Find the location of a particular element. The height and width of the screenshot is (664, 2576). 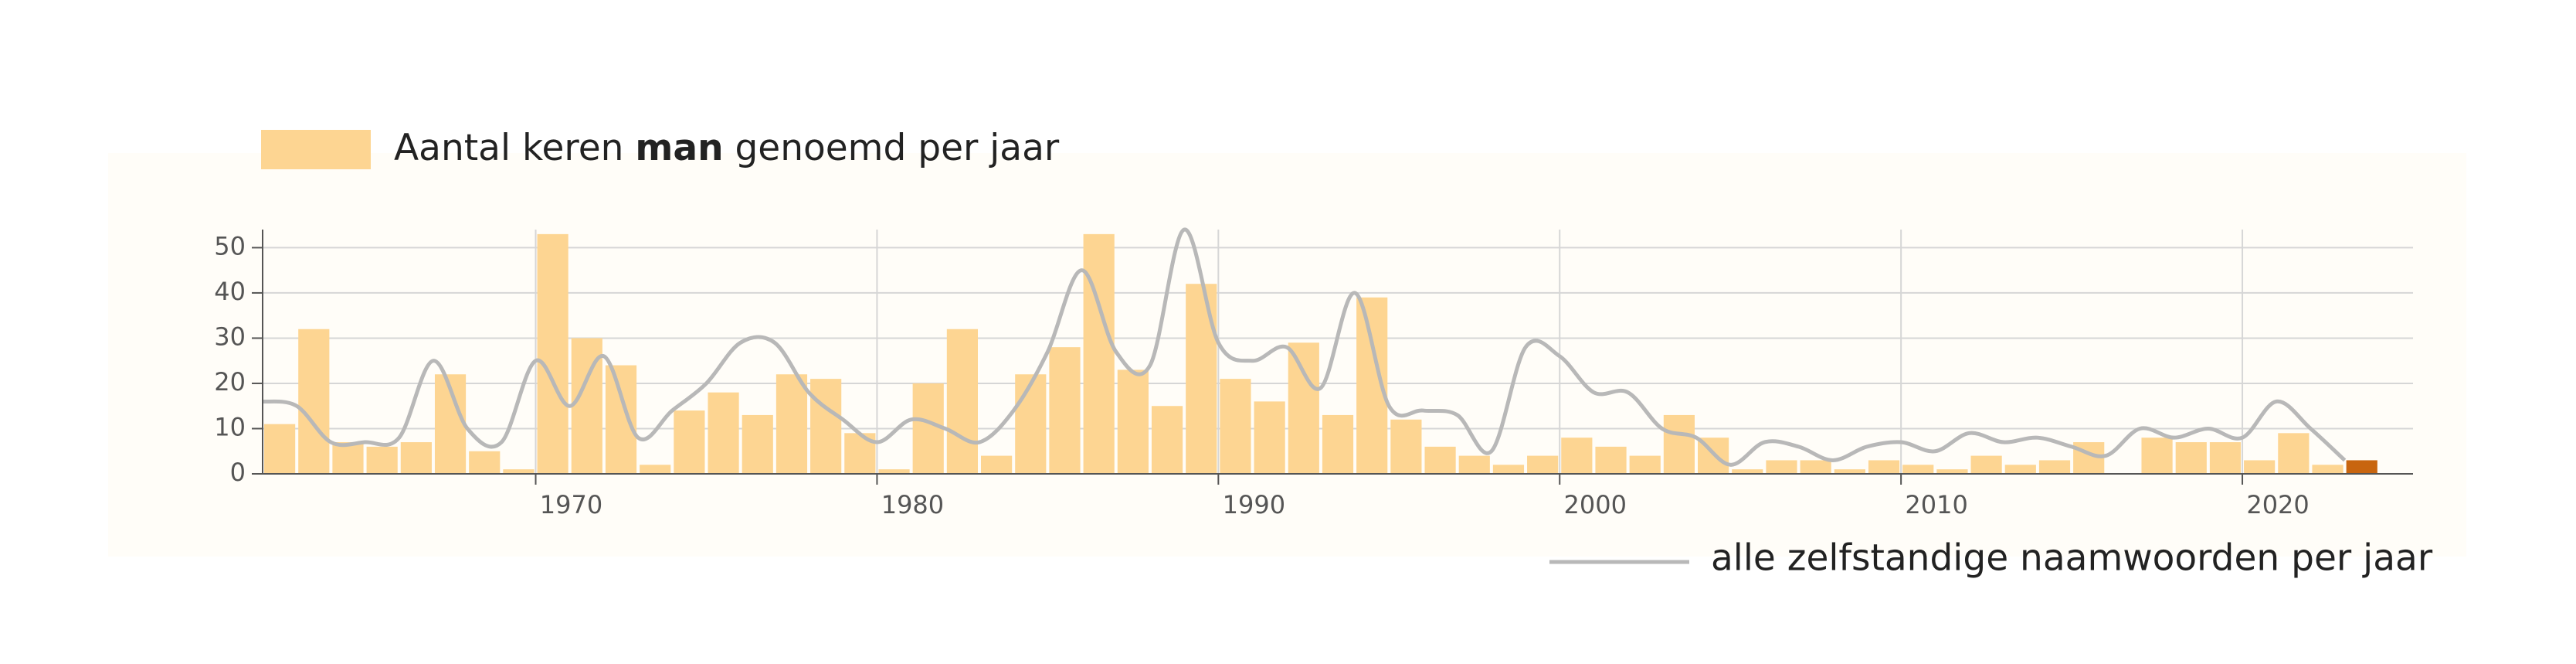

x-tick-label: 1970 is located at coordinates (571, 505).